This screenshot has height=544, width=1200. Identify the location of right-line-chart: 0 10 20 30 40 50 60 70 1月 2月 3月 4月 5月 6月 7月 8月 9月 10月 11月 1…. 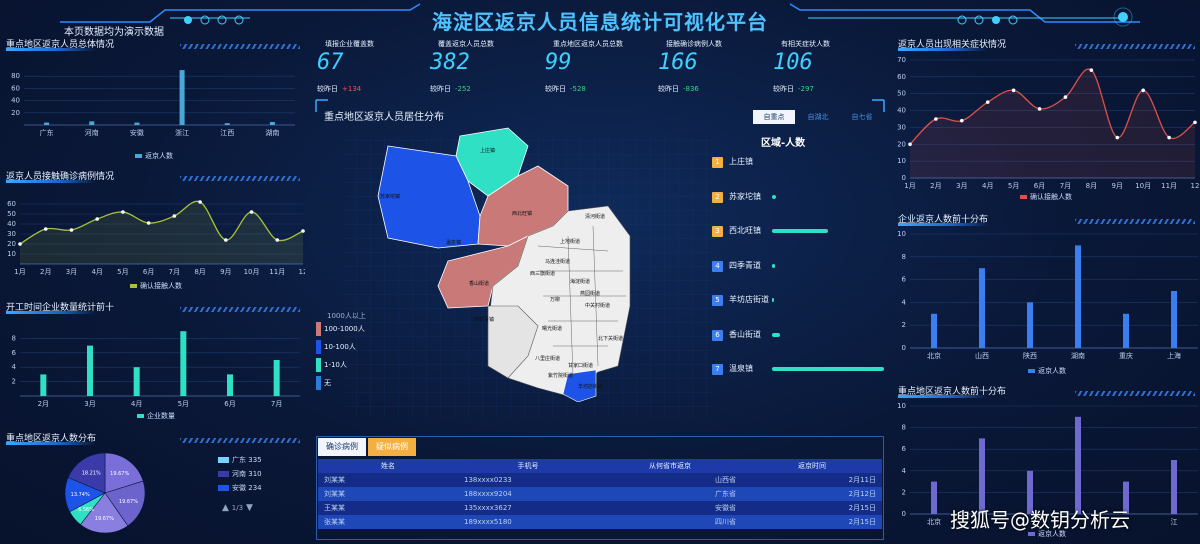
(1048, 123).